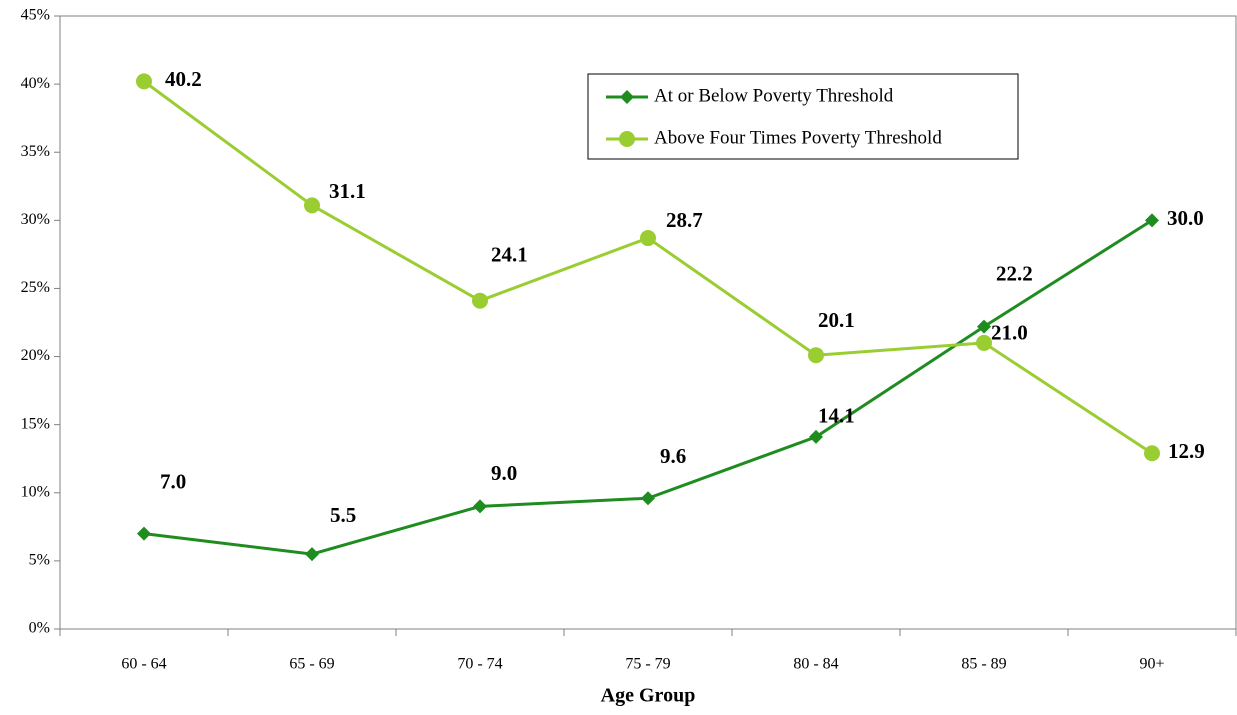 This screenshot has height=715, width=1237. Describe the element at coordinates (798, 137) in the screenshot. I see `legend-label: Above Four Times Poverty Threshold` at that location.